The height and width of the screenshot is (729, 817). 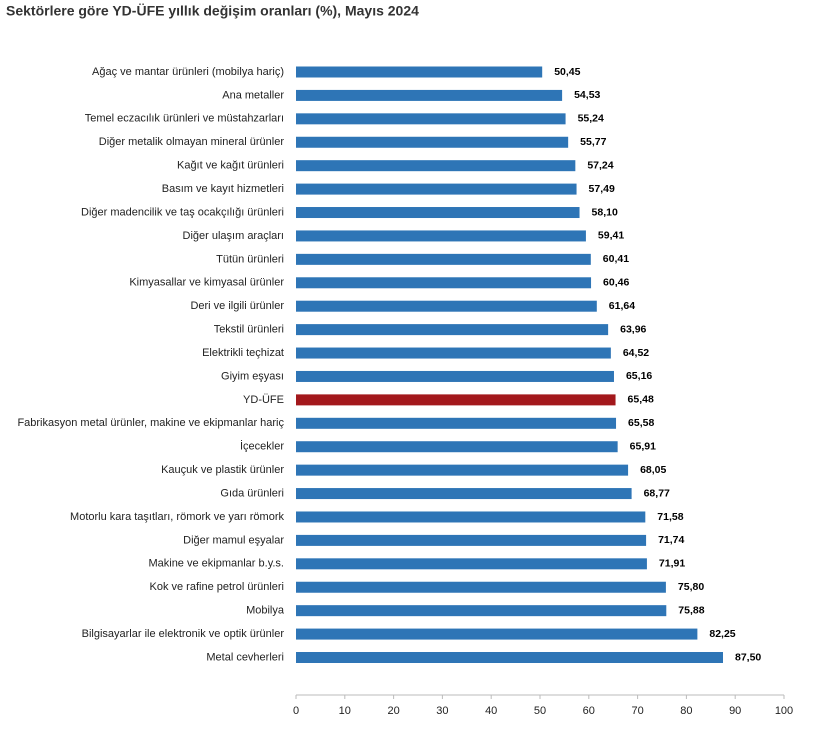 I want to click on value-label: 58,10, so click(x=605, y=212).